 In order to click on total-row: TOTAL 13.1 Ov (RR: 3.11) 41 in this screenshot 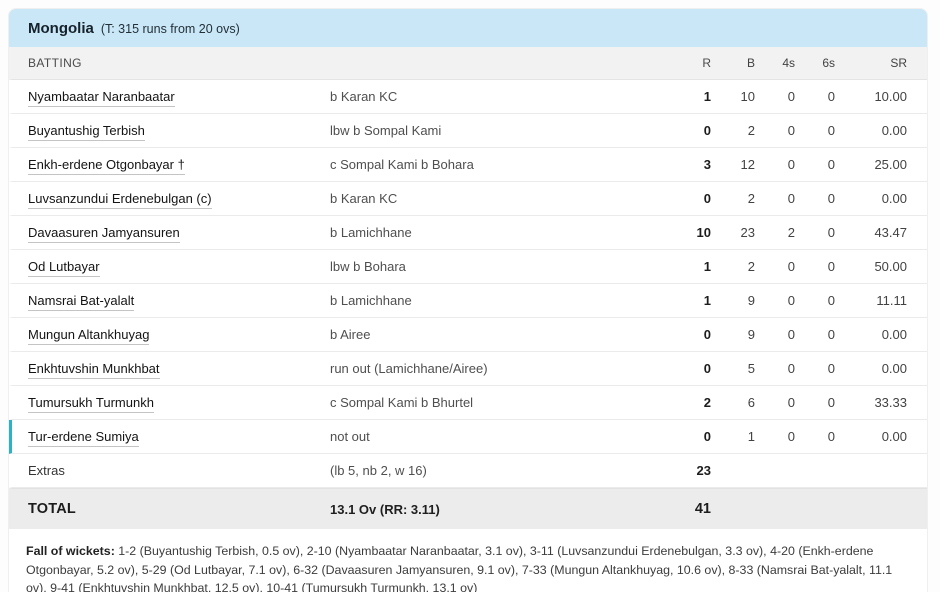, I will do `click(468, 508)`.